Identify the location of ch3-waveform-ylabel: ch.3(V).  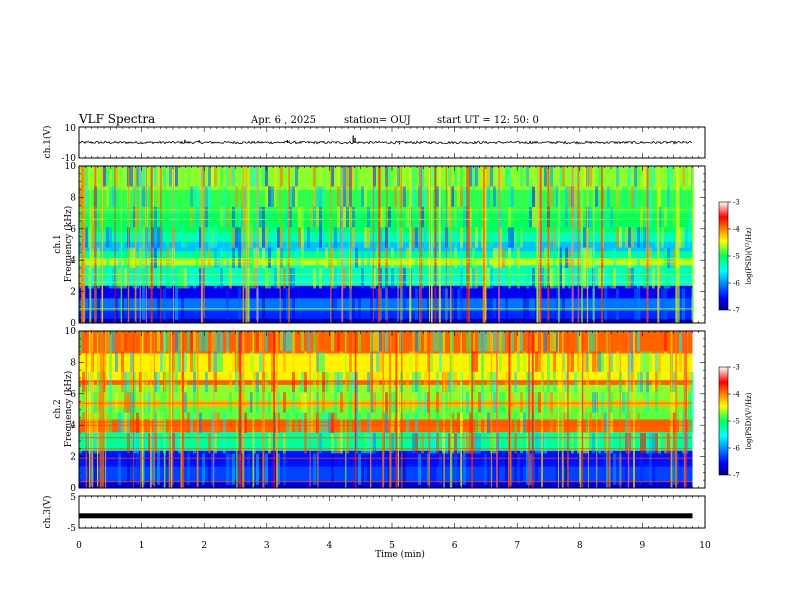
(47, 512).